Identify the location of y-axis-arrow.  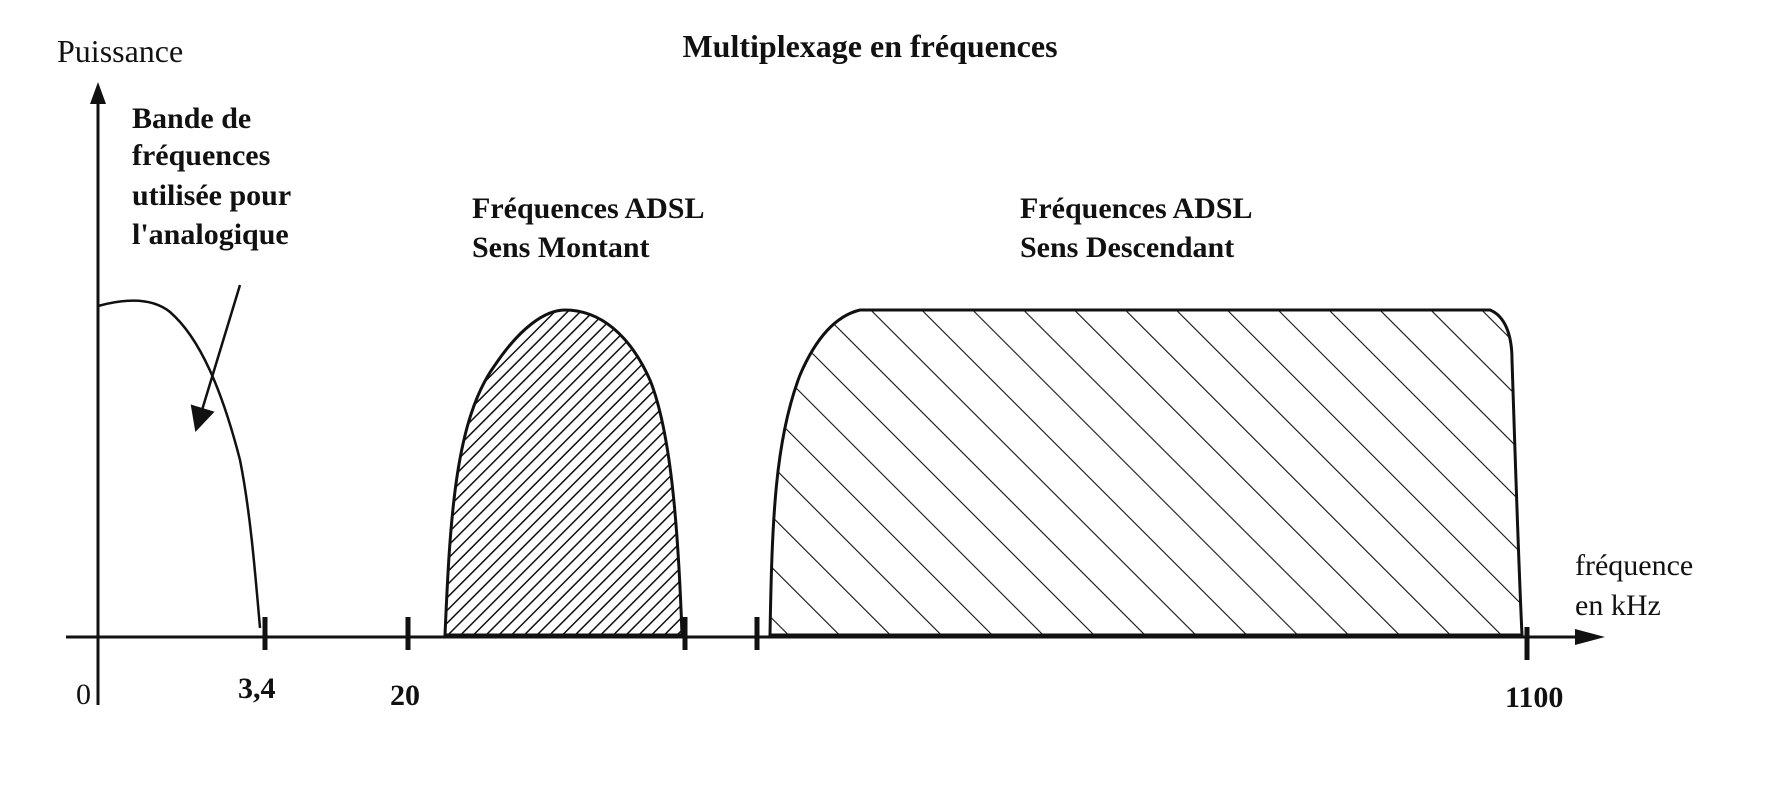
(98, 93).